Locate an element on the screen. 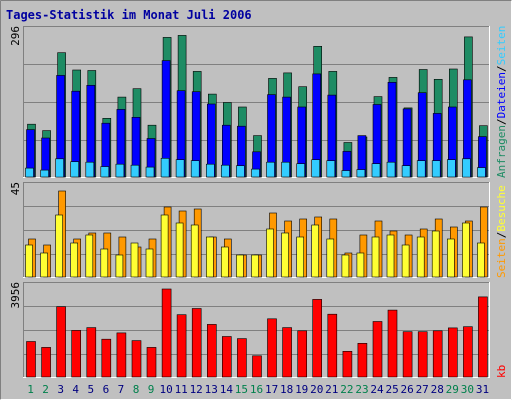  day-label-31: 31 is located at coordinates (482, 389).